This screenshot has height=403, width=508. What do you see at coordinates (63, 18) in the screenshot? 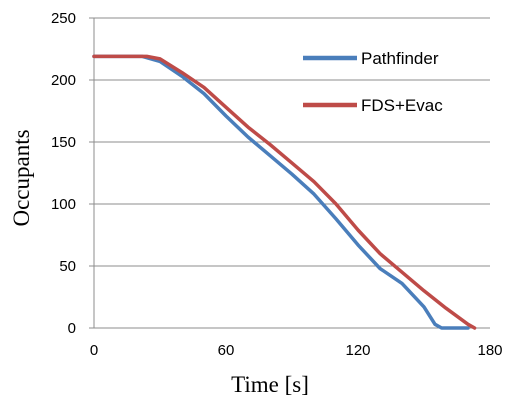
I see `y-tick-label-250: 250` at bounding box center [63, 18].